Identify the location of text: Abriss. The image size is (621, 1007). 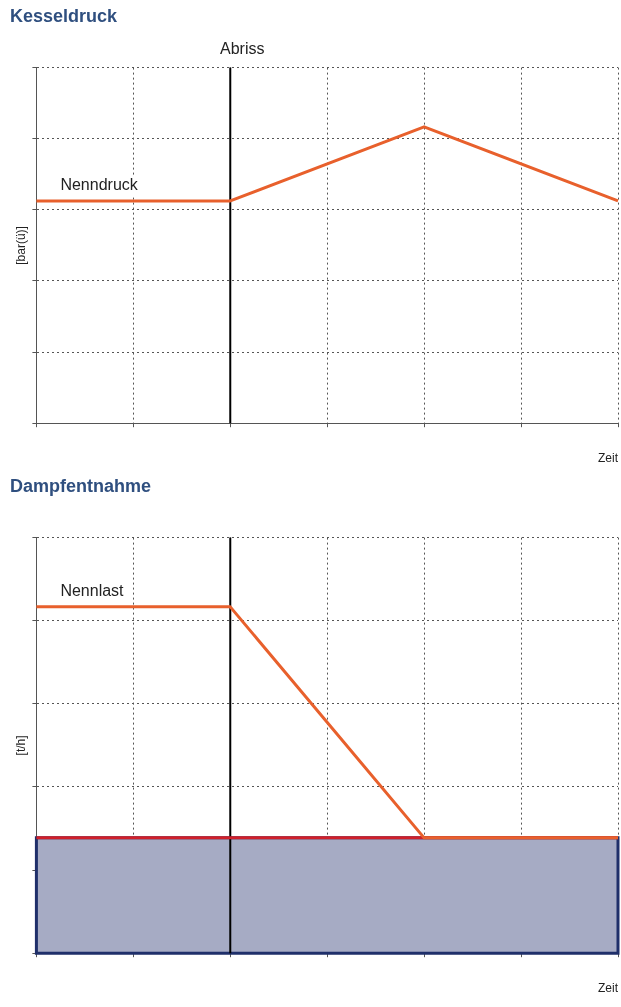
(242, 49).